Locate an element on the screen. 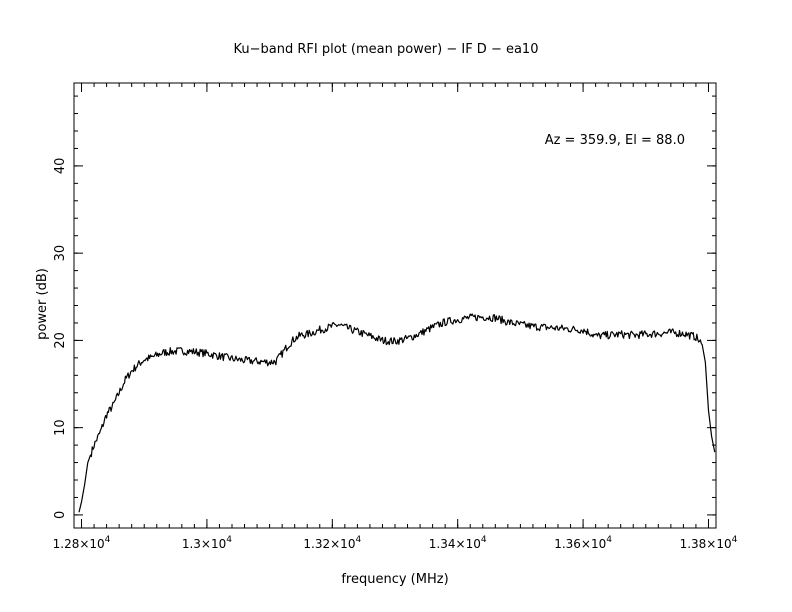 The height and width of the screenshot is (612, 792). y-tick-label: 30 is located at coordinates (60, 253).